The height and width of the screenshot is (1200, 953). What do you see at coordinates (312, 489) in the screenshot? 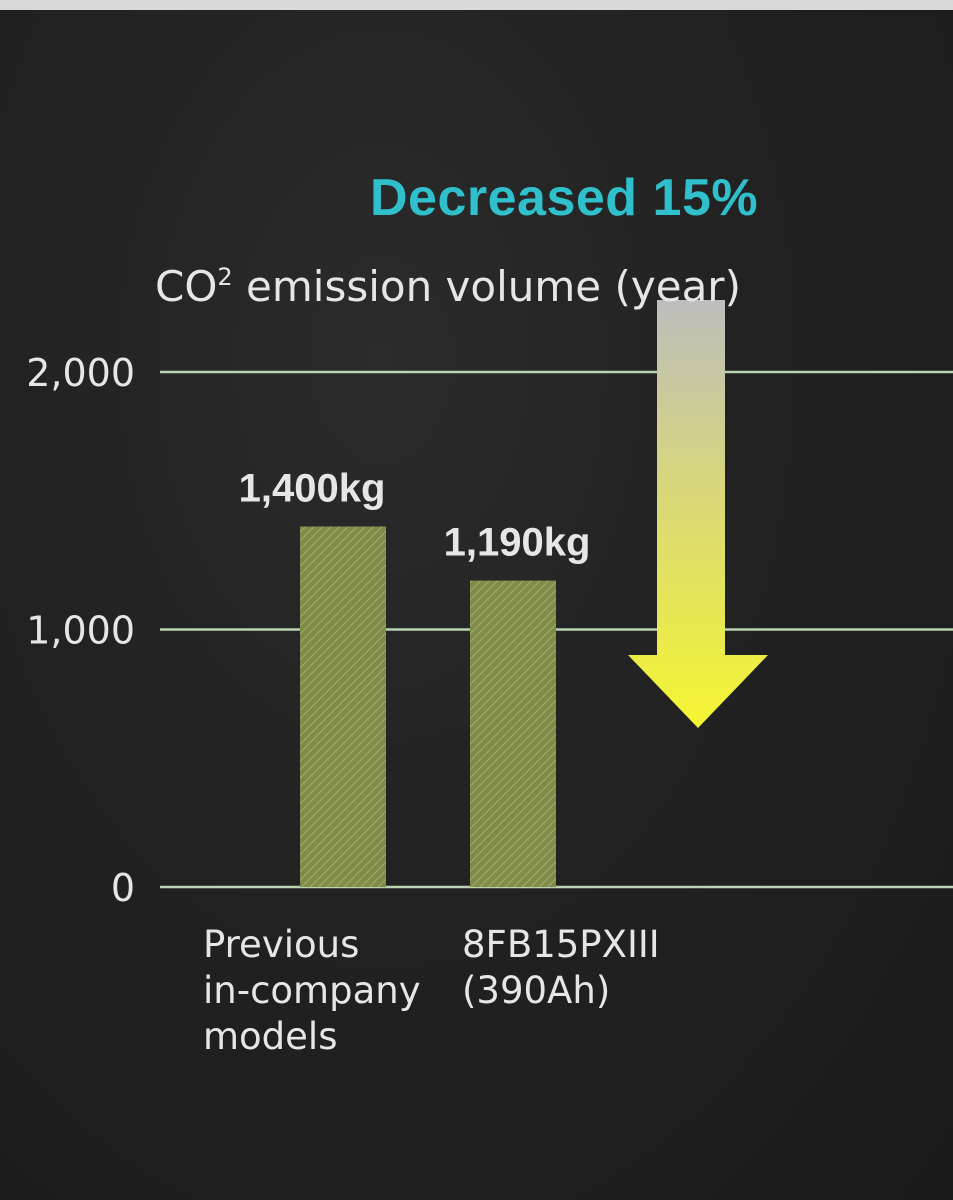
I see `bar-value-label: 1,400kg` at bounding box center [312, 489].